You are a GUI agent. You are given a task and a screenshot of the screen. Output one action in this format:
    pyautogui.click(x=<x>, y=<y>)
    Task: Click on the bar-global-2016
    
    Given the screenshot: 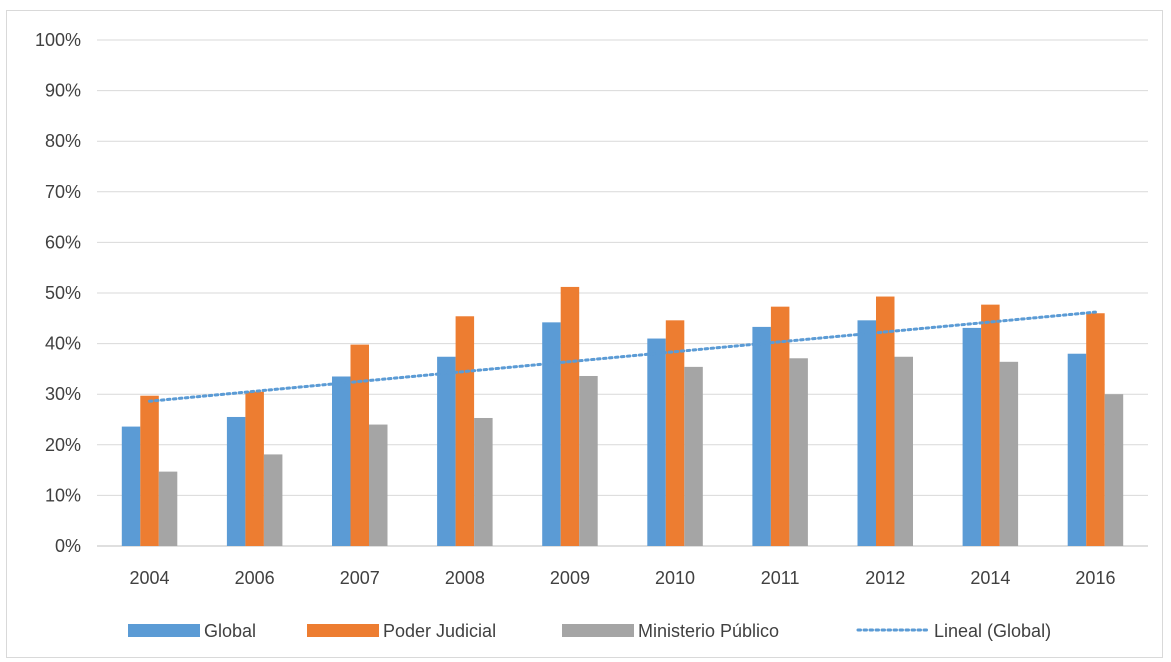 What is the action you would take?
    pyautogui.click(x=1077, y=449)
    